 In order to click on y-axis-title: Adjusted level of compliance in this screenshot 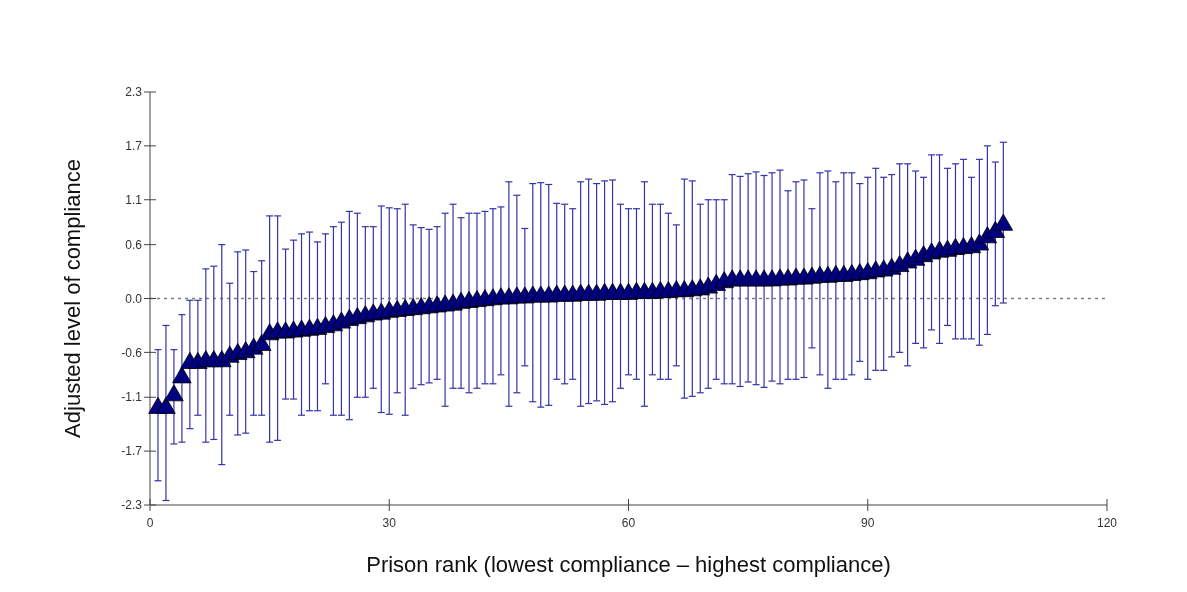, I will do `click(72, 298)`.